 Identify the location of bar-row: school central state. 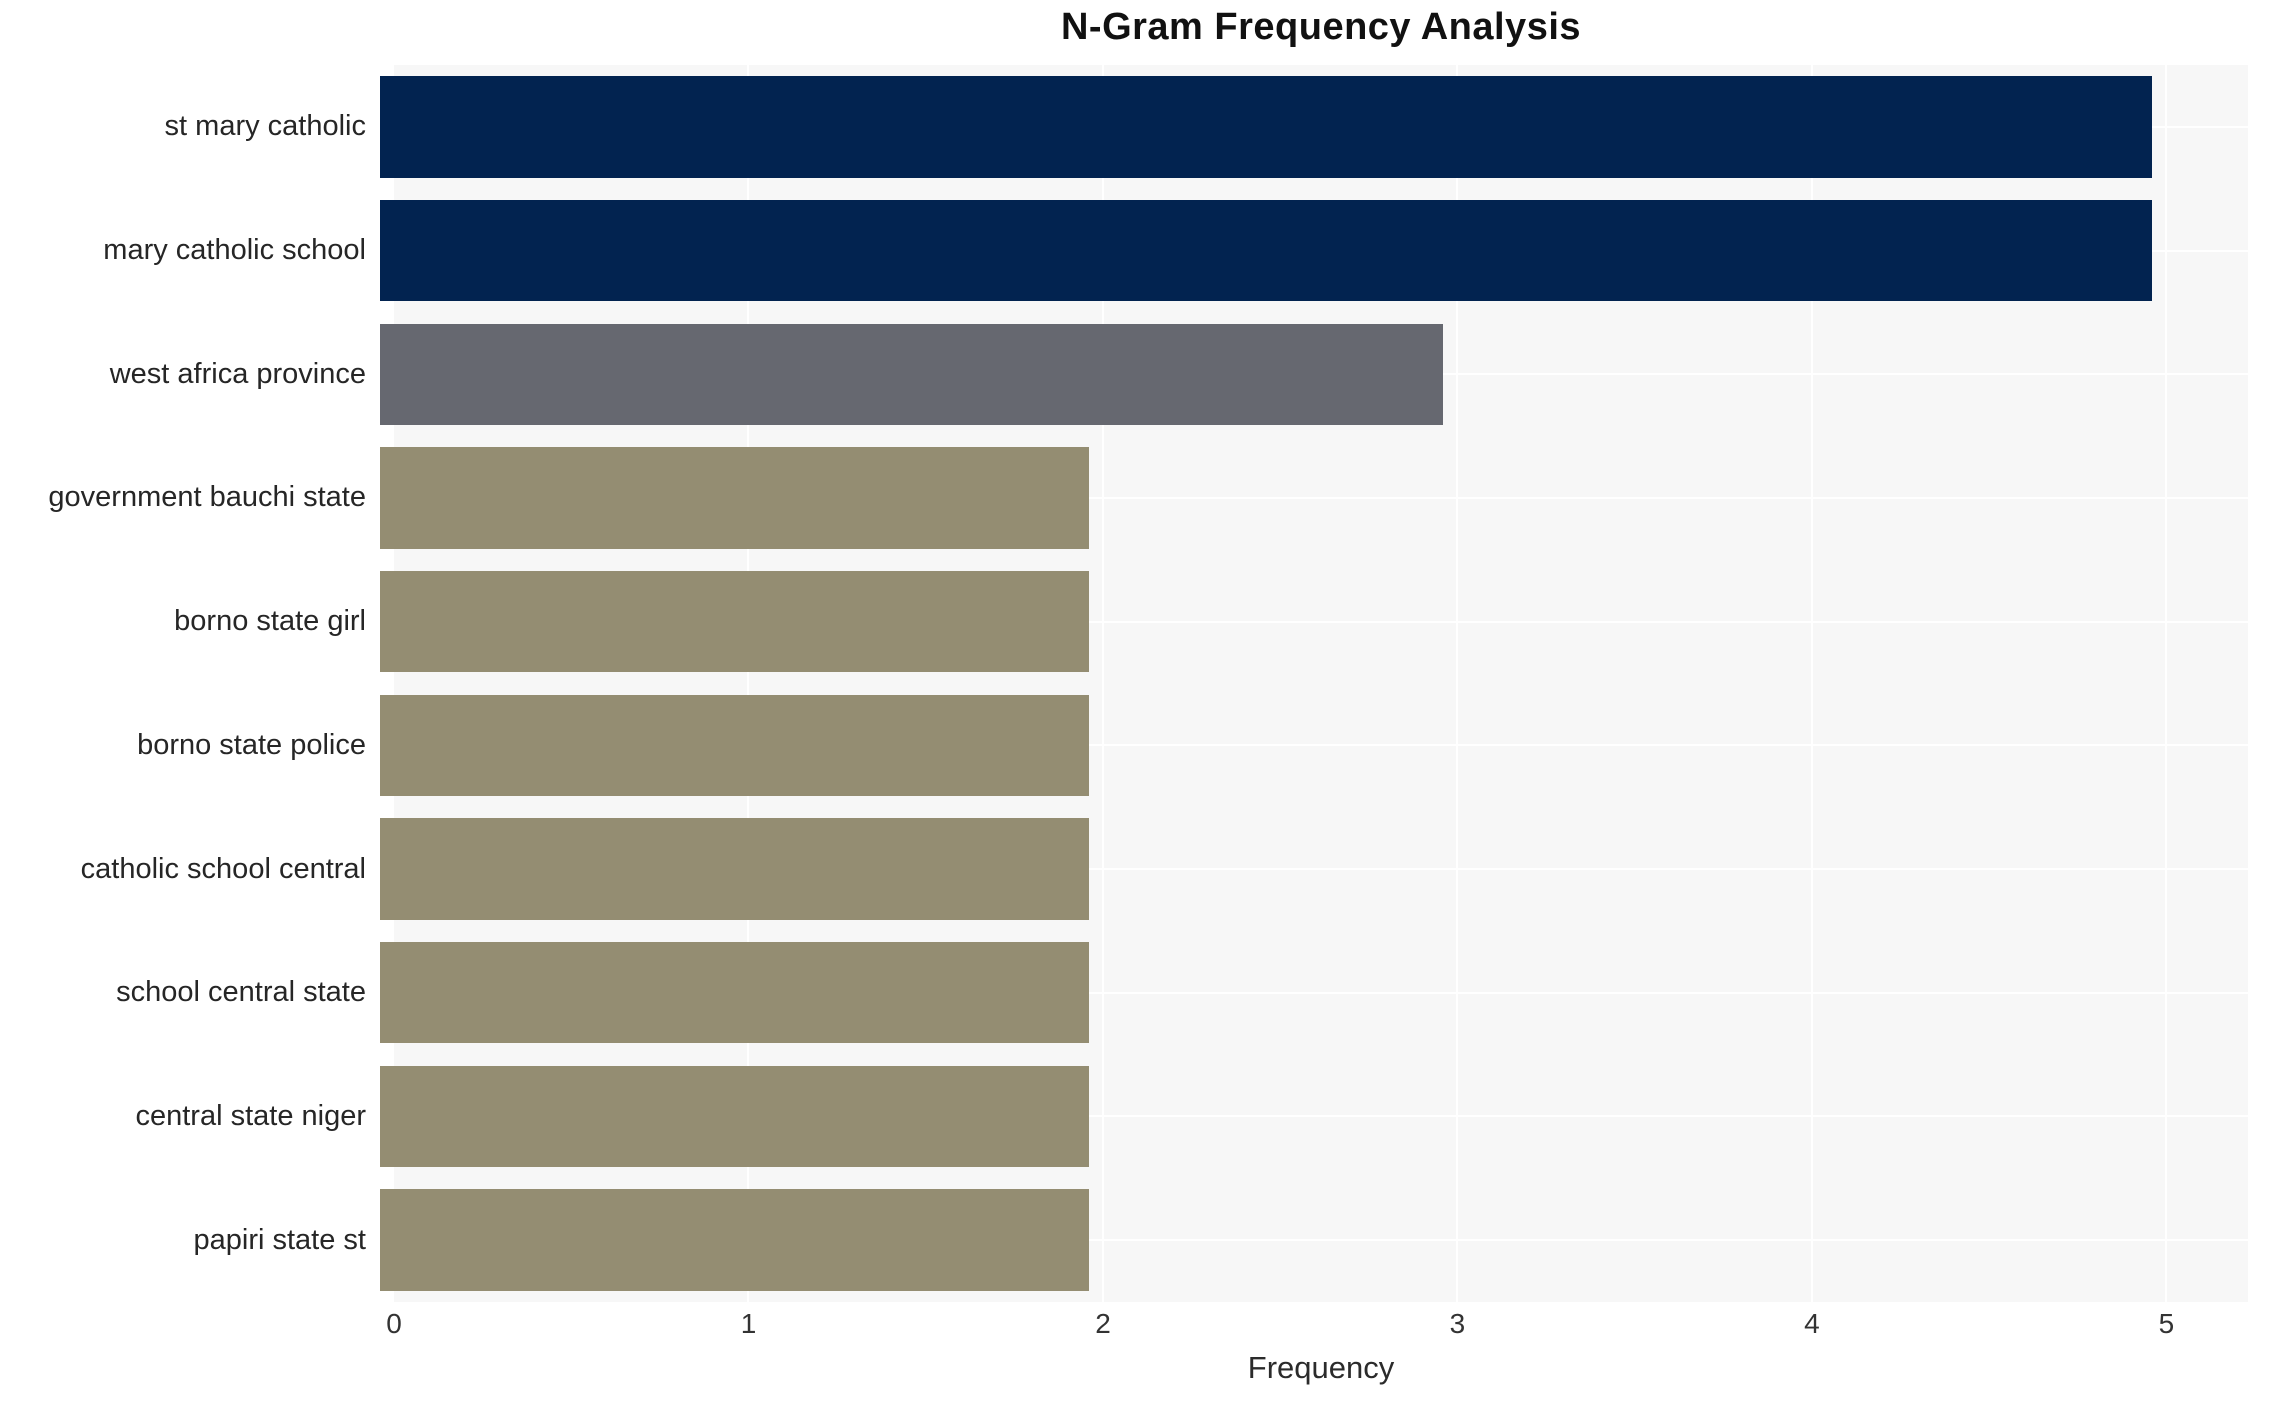
(1137, 993).